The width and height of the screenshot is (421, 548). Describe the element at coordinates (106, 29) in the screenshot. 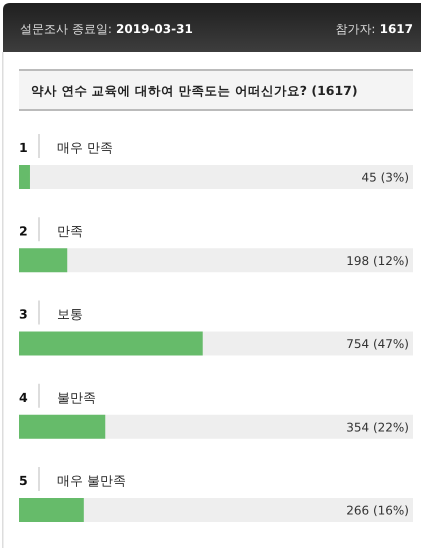

I see `subtitle: 설문조사 종료일: 2019-03-31` at that location.